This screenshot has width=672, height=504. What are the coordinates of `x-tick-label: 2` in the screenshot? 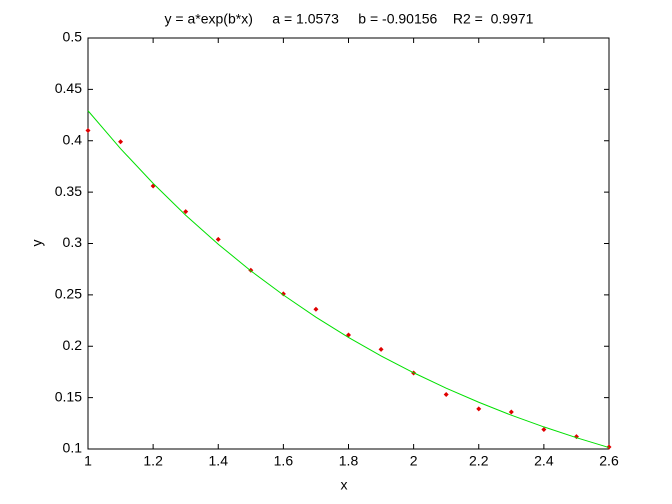 It's located at (414, 461).